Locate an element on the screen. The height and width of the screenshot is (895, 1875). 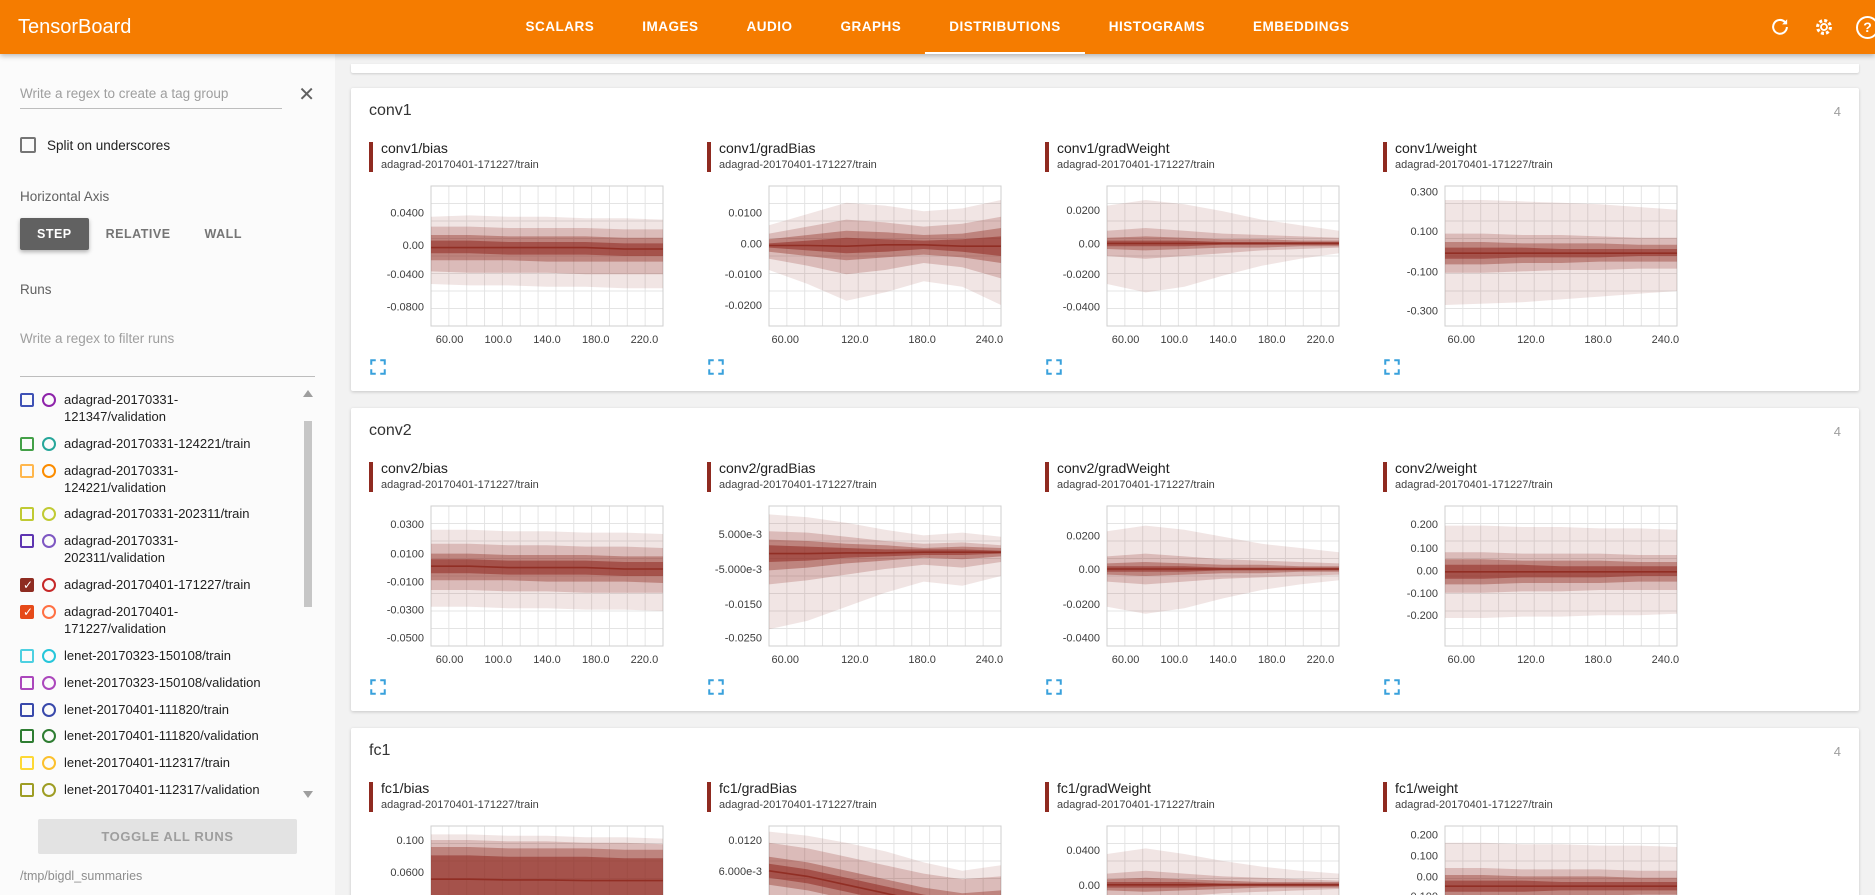
axis-relative-button: RELATIVE is located at coordinates (138, 234).